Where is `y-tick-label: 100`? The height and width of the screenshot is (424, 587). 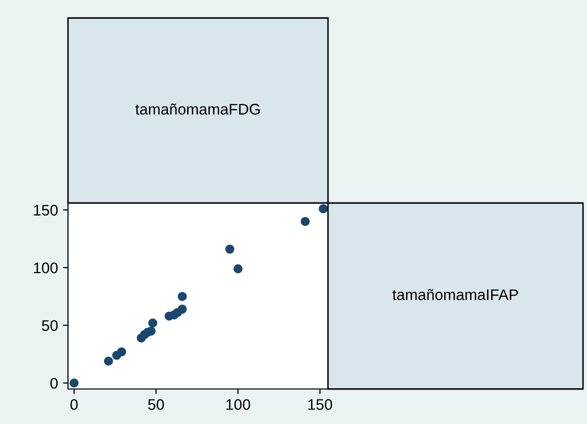 y-tick-label: 100 is located at coordinates (46, 268).